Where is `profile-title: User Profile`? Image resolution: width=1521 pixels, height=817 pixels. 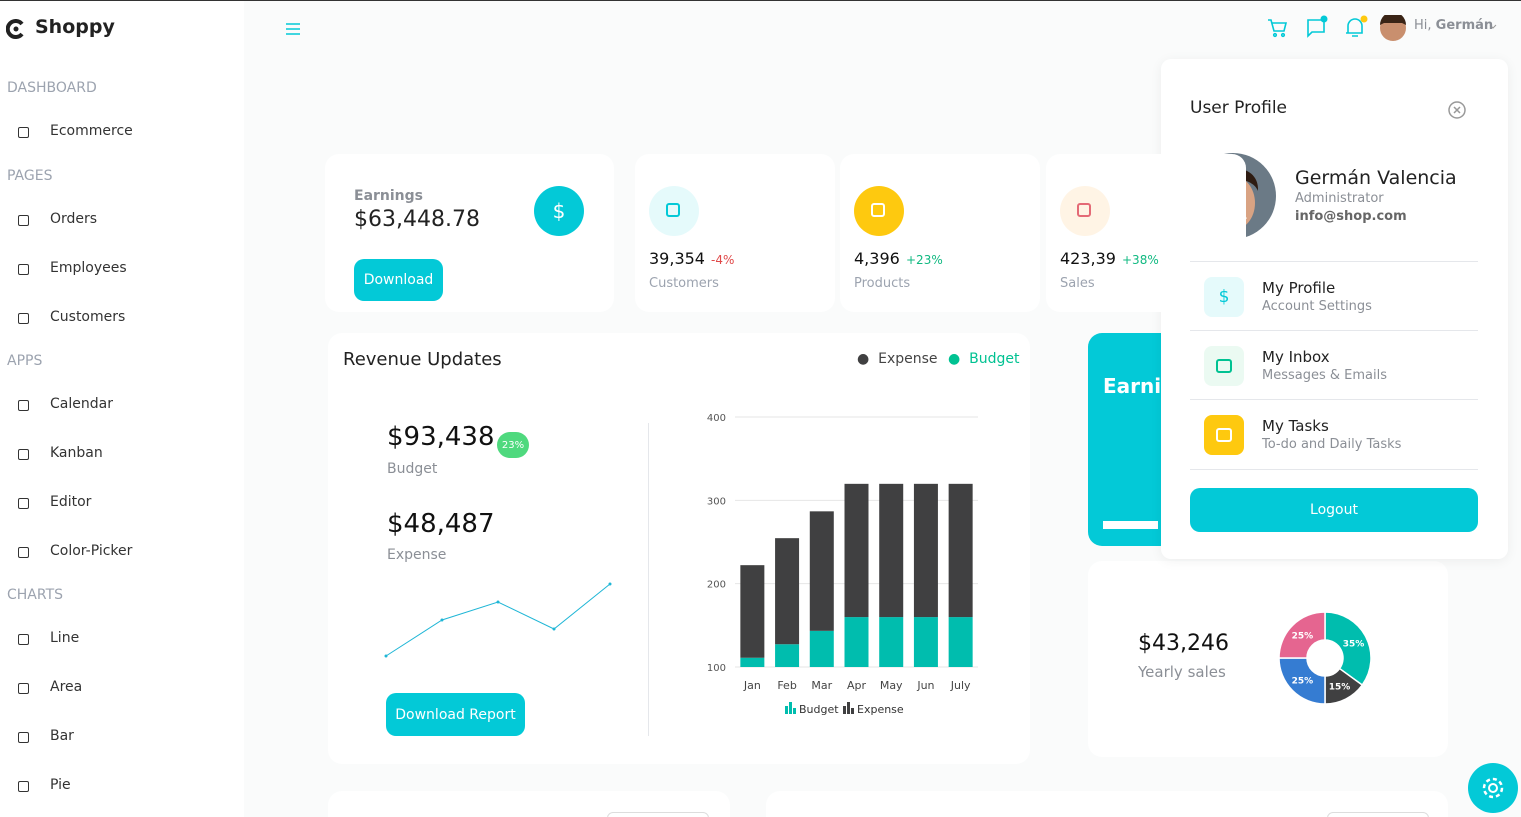 profile-title: User Profile is located at coordinates (1239, 108).